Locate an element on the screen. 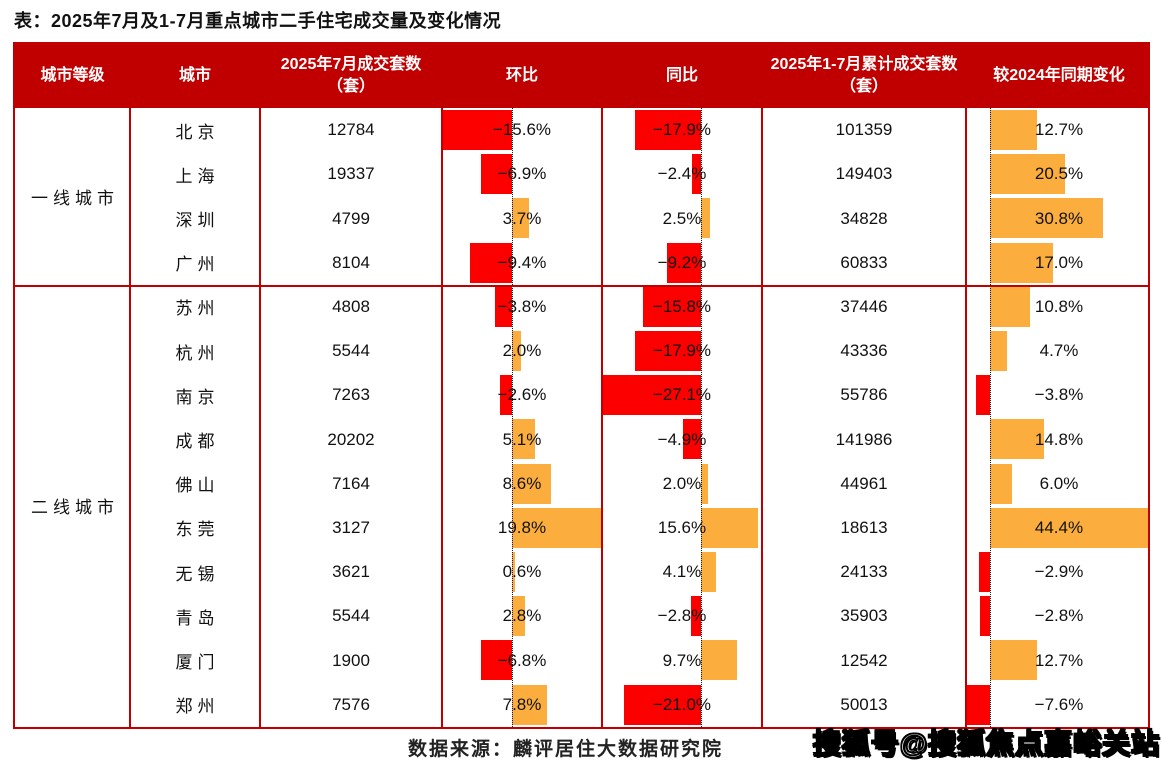 The image size is (1162, 763). vs-2024-change-cell: 30.8% is located at coordinates (1057, 218).